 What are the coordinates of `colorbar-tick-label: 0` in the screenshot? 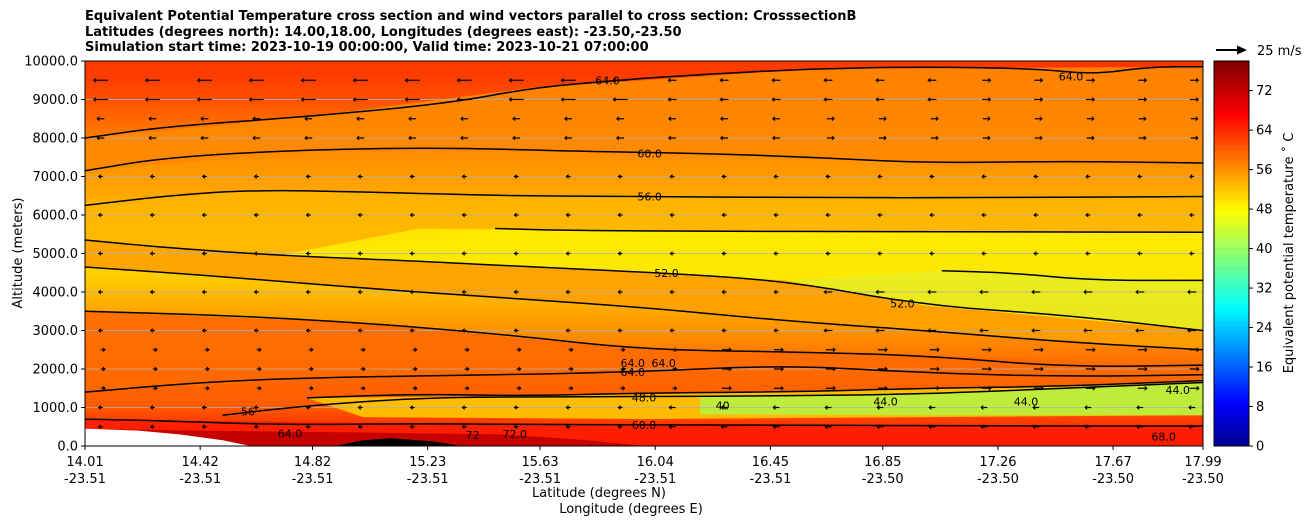 It's located at (1260, 447).